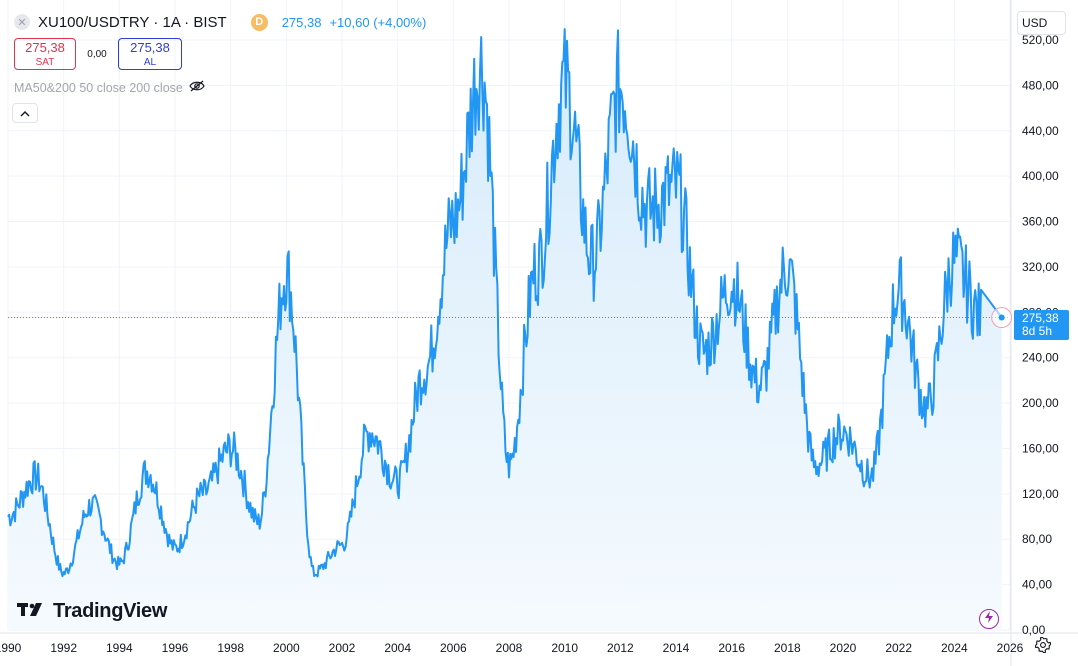 This screenshot has width=1078, height=666. I want to click on gear-icon, so click(1043, 647).